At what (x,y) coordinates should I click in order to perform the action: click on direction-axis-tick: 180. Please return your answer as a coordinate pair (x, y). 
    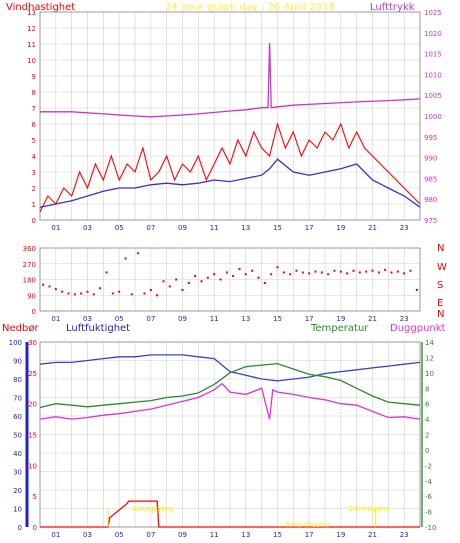
    Looking at the image, I should click on (29, 281).